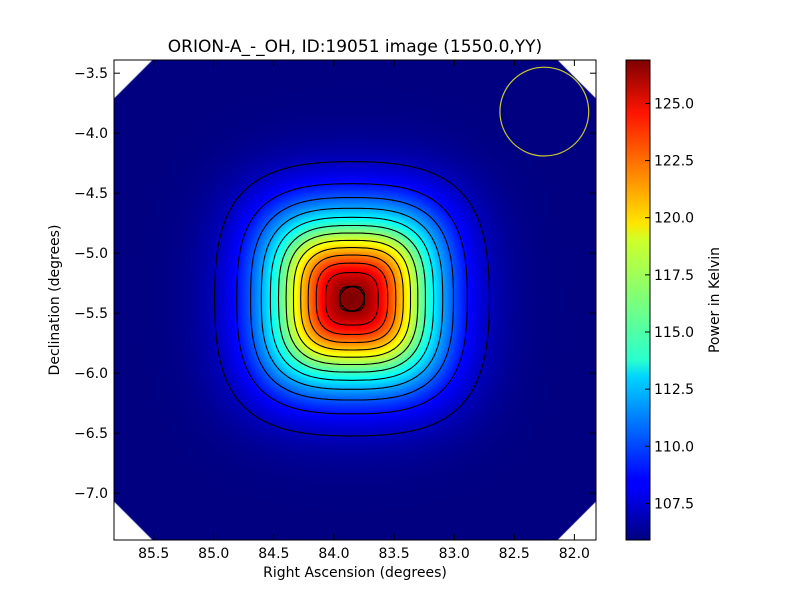  I want to click on x-tick-label: 83.5, so click(393, 554).